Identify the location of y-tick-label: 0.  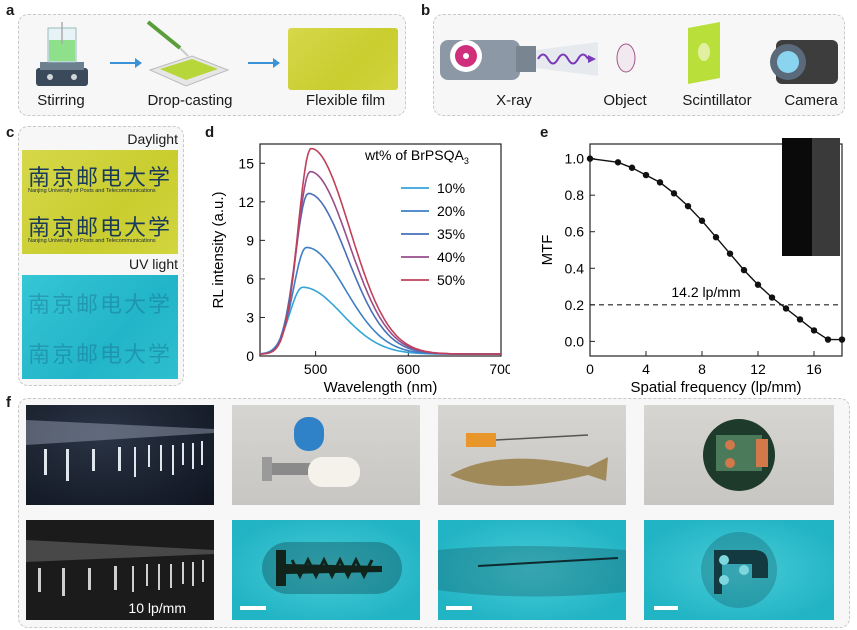
(250, 356).